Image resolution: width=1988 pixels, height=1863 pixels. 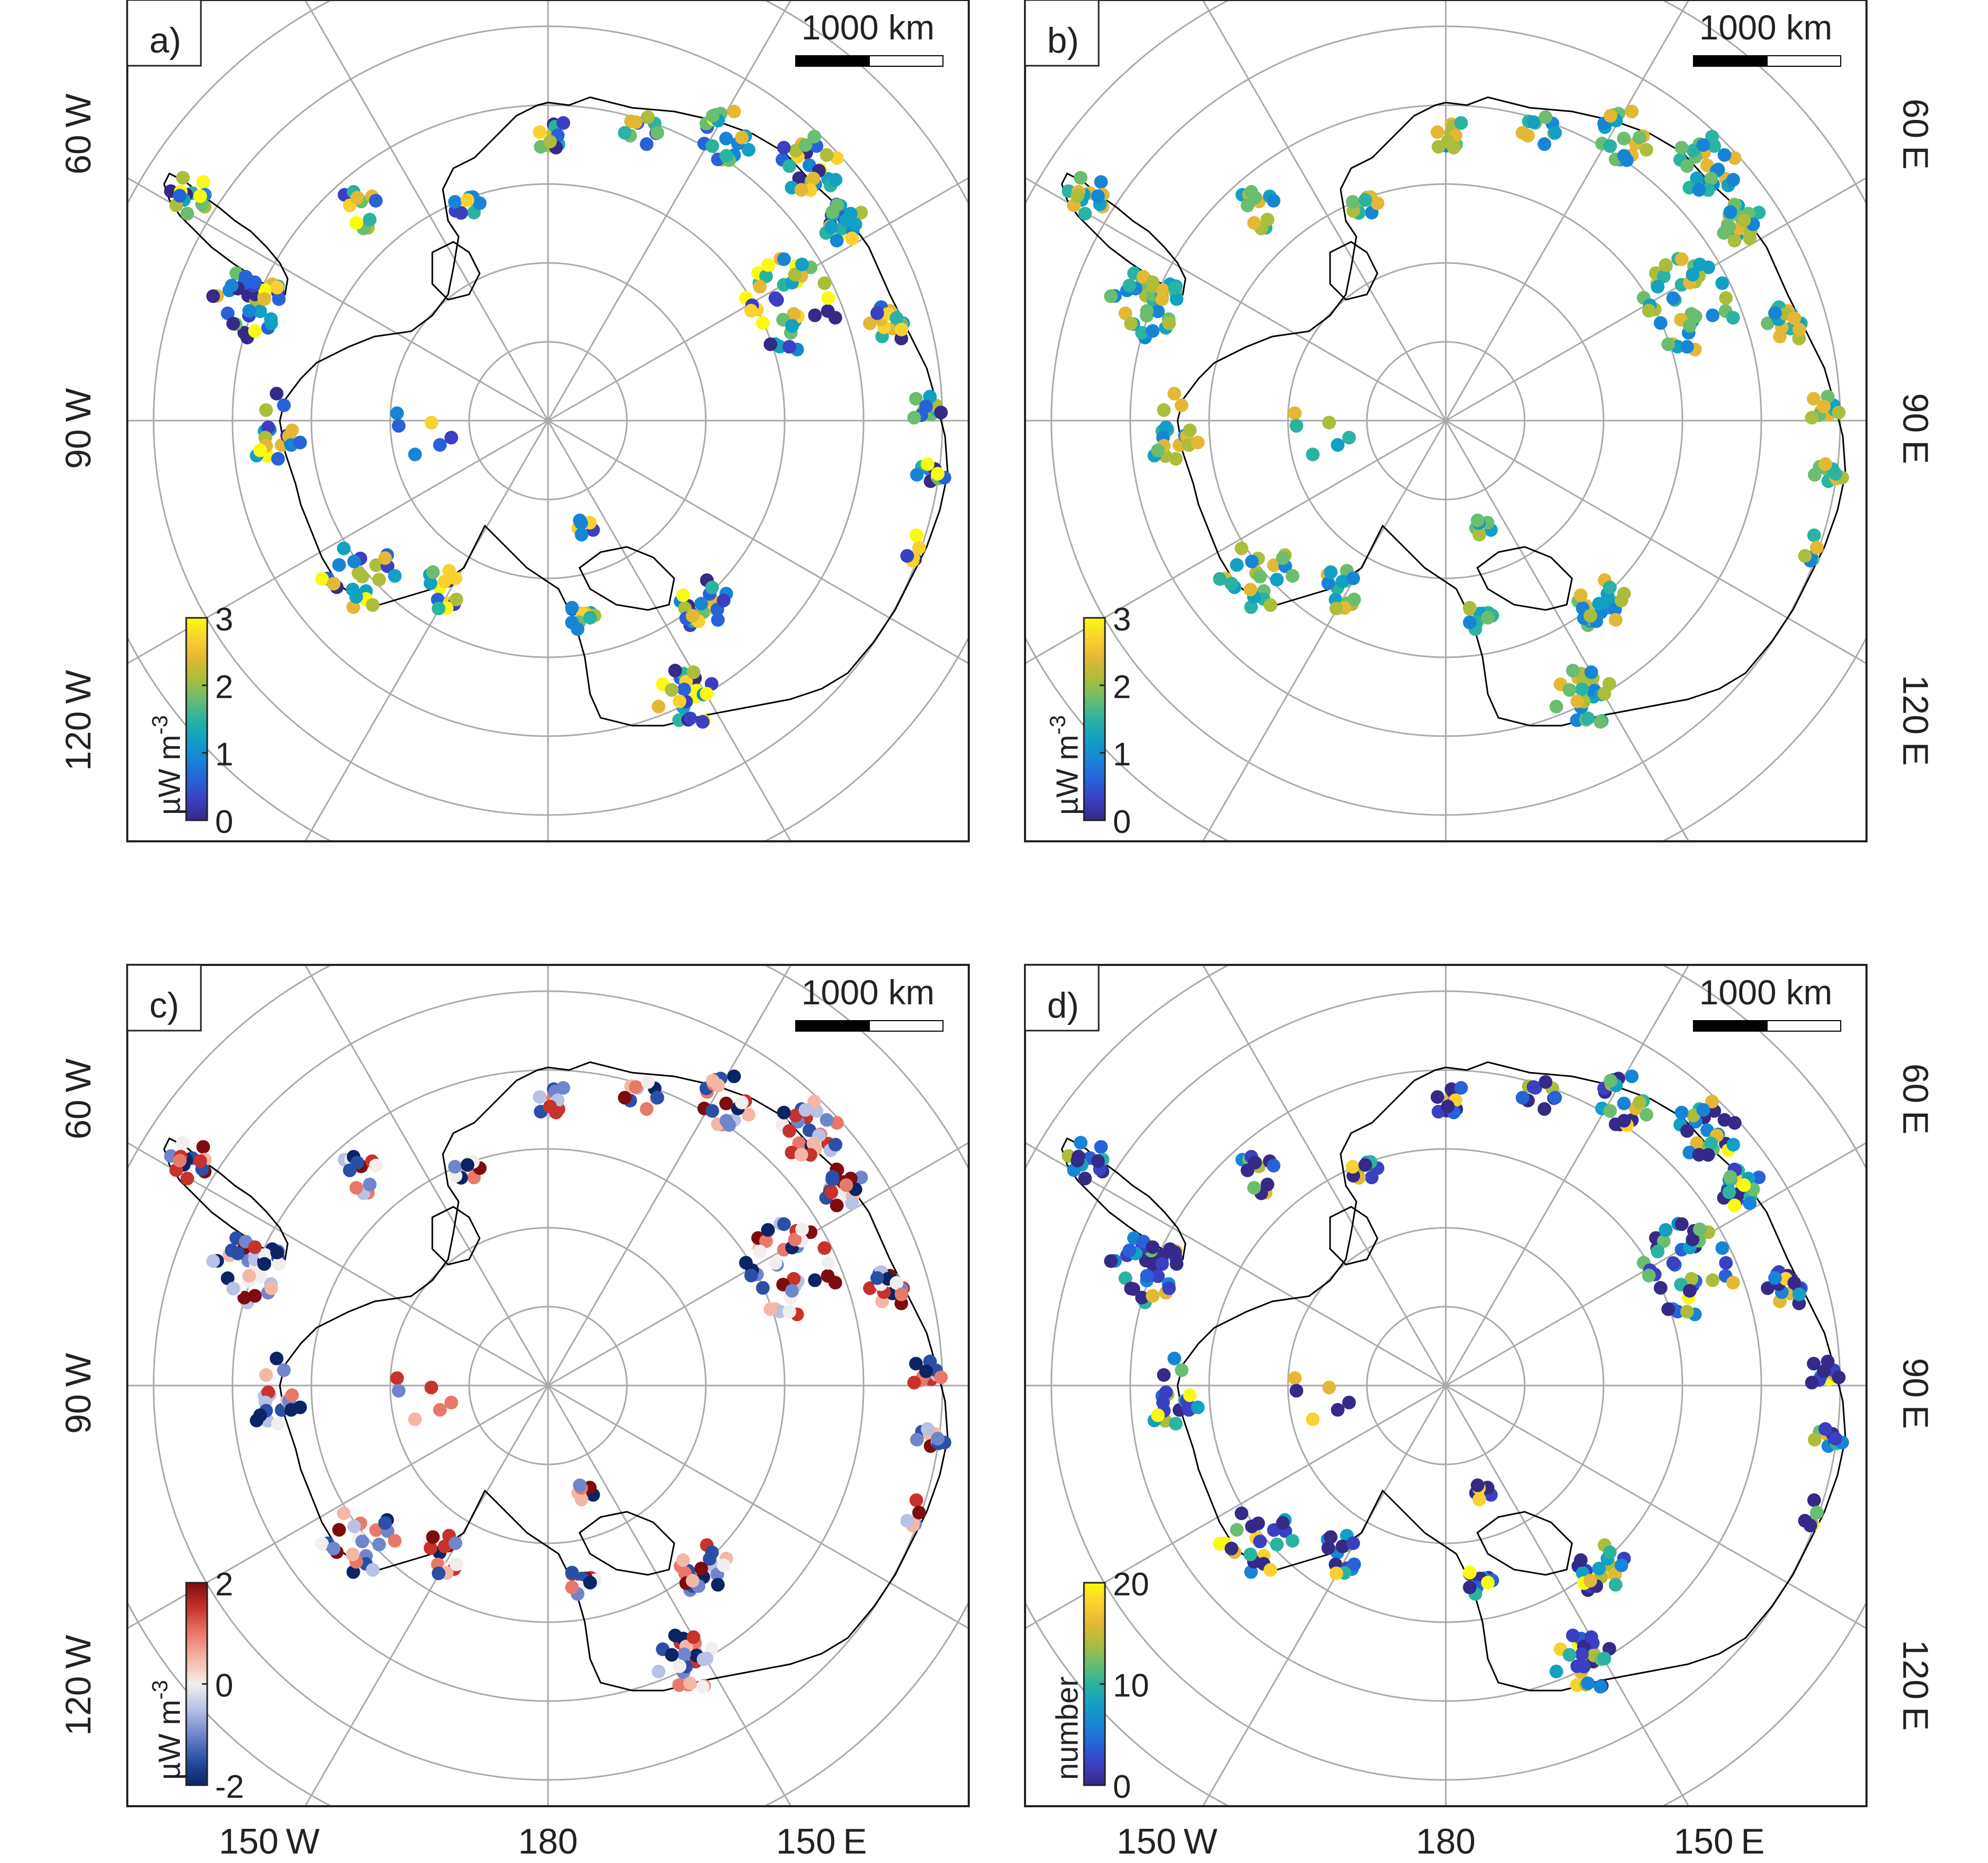 What do you see at coordinates (1131, 1686) in the screenshot?
I see `colorbar-tick-label: 10` at bounding box center [1131, 1686].